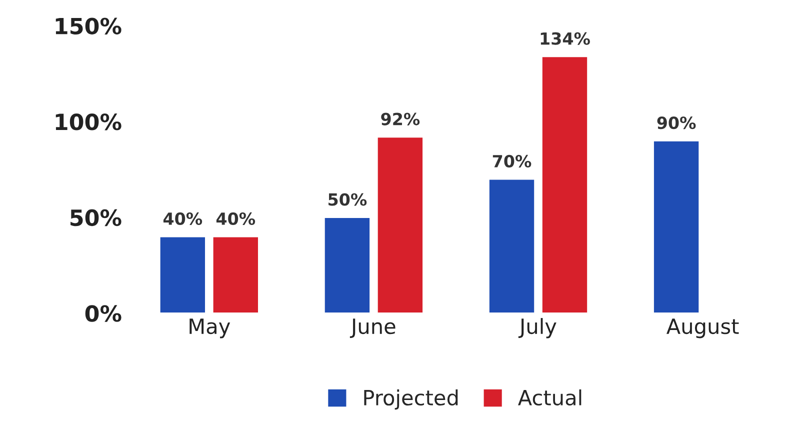  What do you see at coordinates (89, 122) in the screenshot?
I see `y-tick-label: 100%` at bounding box center [89, 122].